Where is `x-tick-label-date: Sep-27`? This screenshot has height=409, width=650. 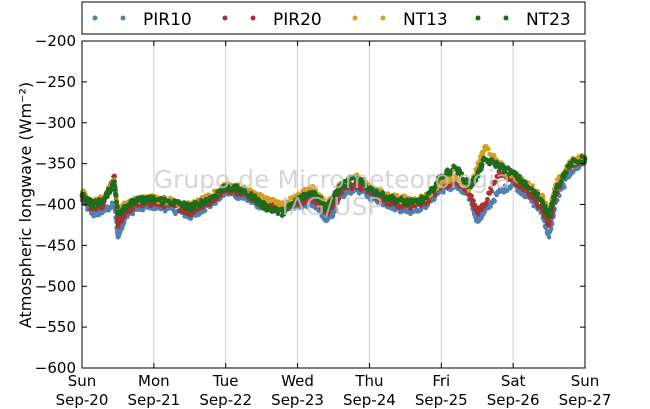
x-tick-label-date: Sep-27 is located at coordinates (585, 400).